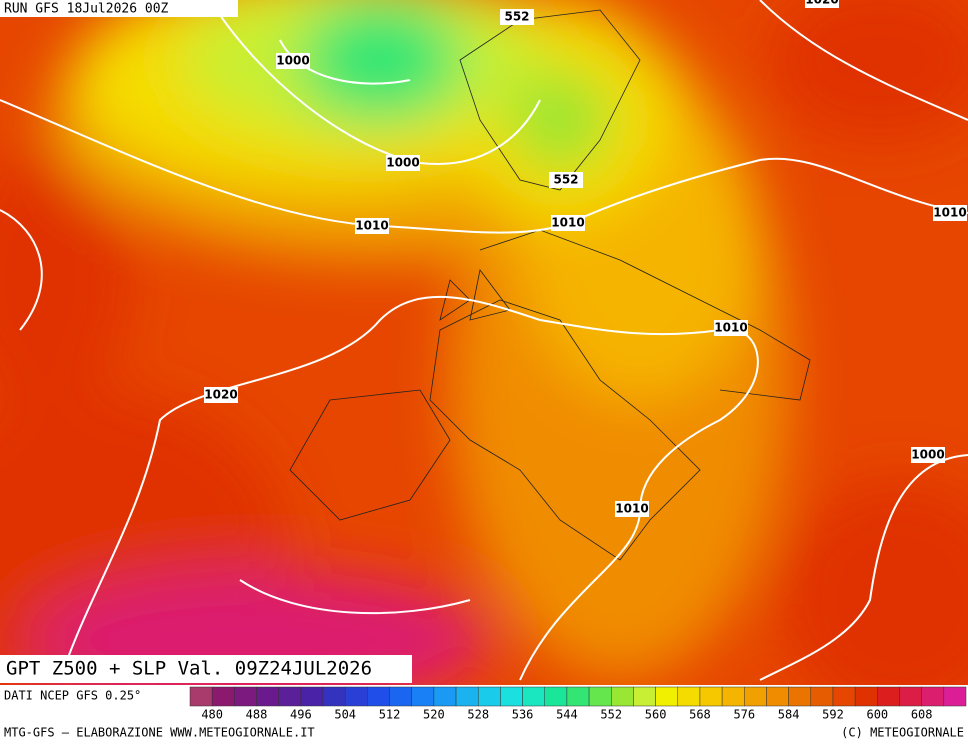 The width and height of the screenshot is (968, 745). Describe the element at coordinates (478, 715) in the screenshot. I see `legend-tick-label: 528` at that location.